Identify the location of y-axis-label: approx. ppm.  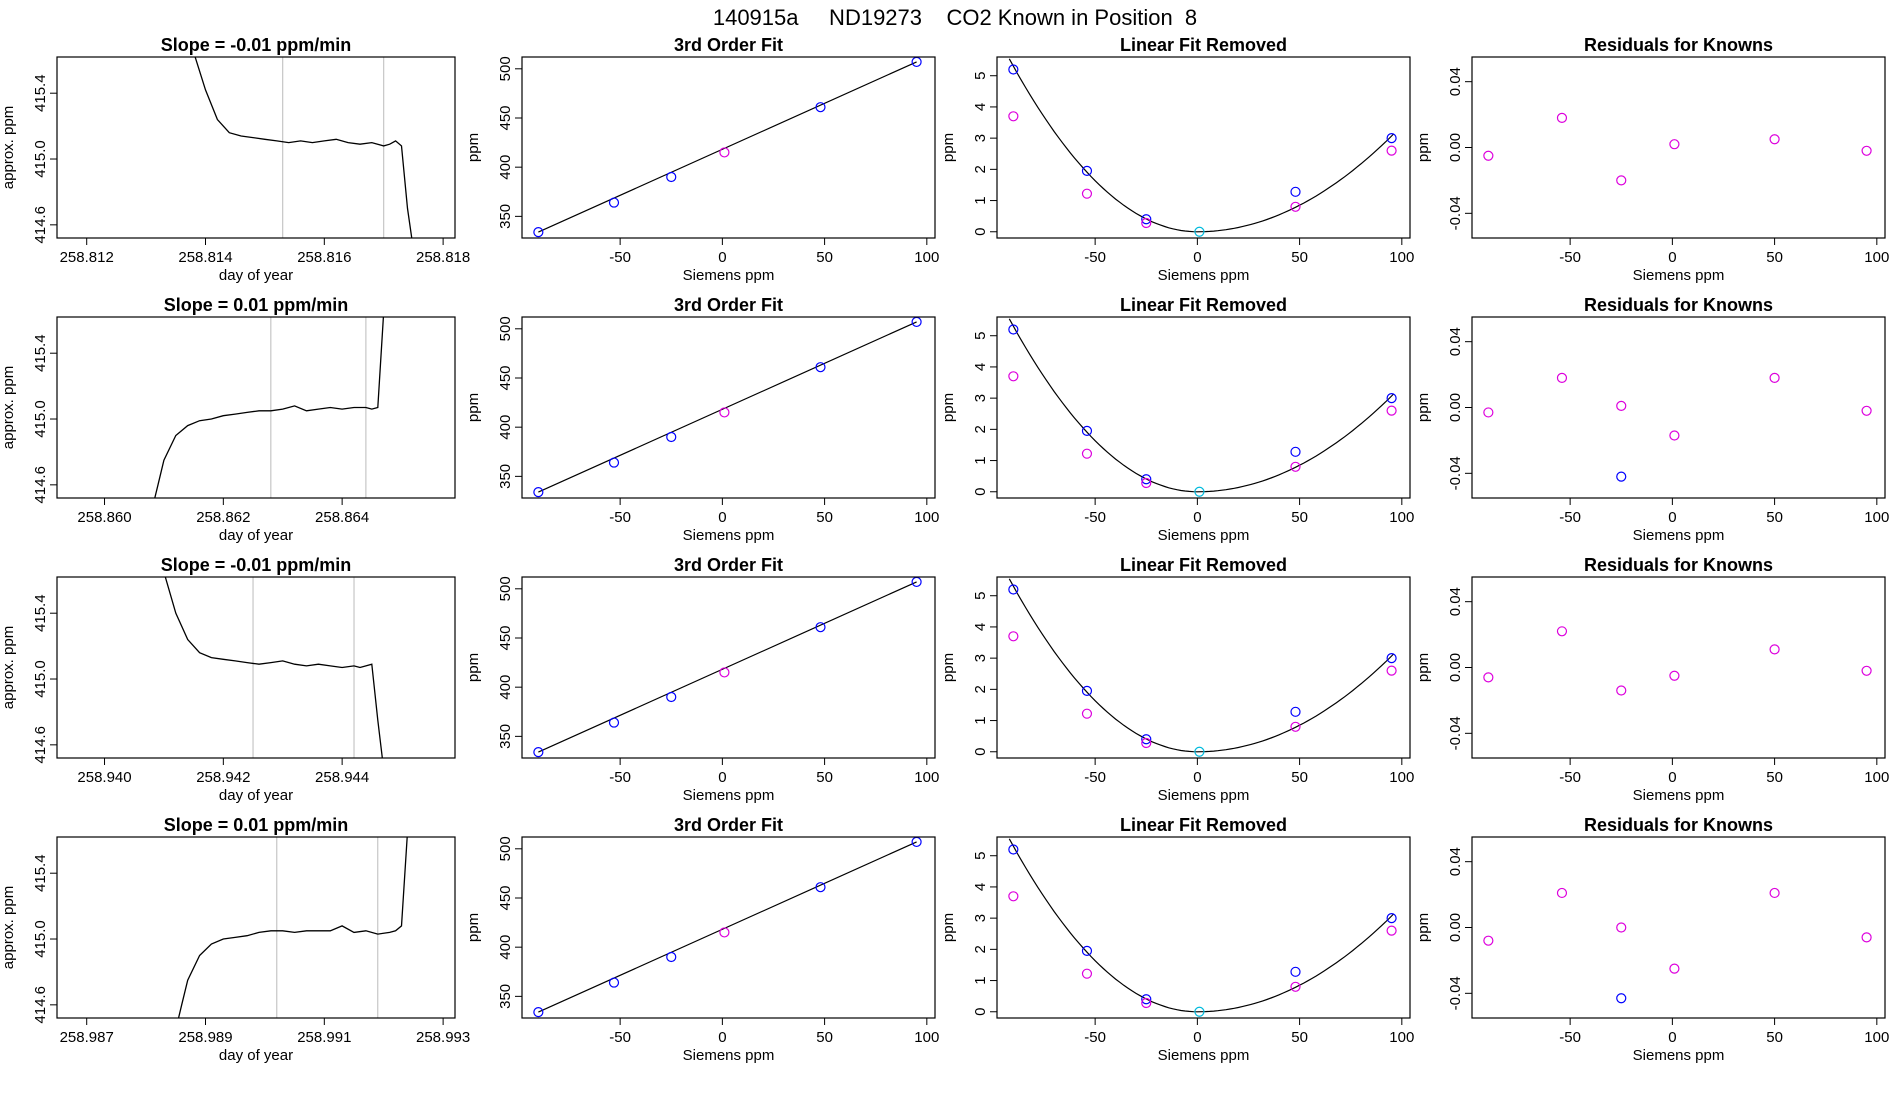
(8, 667).